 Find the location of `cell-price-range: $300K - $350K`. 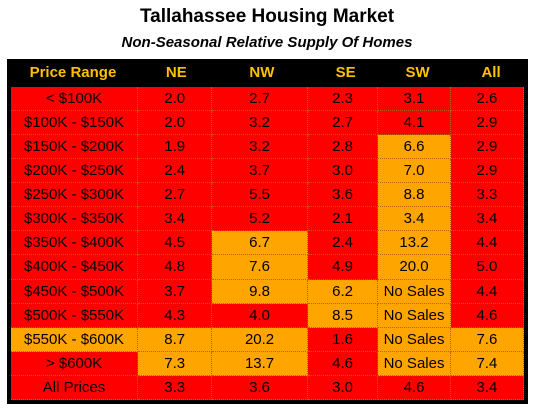

cell-price-range: $300K - $350K is located at coordinates (75, 219).